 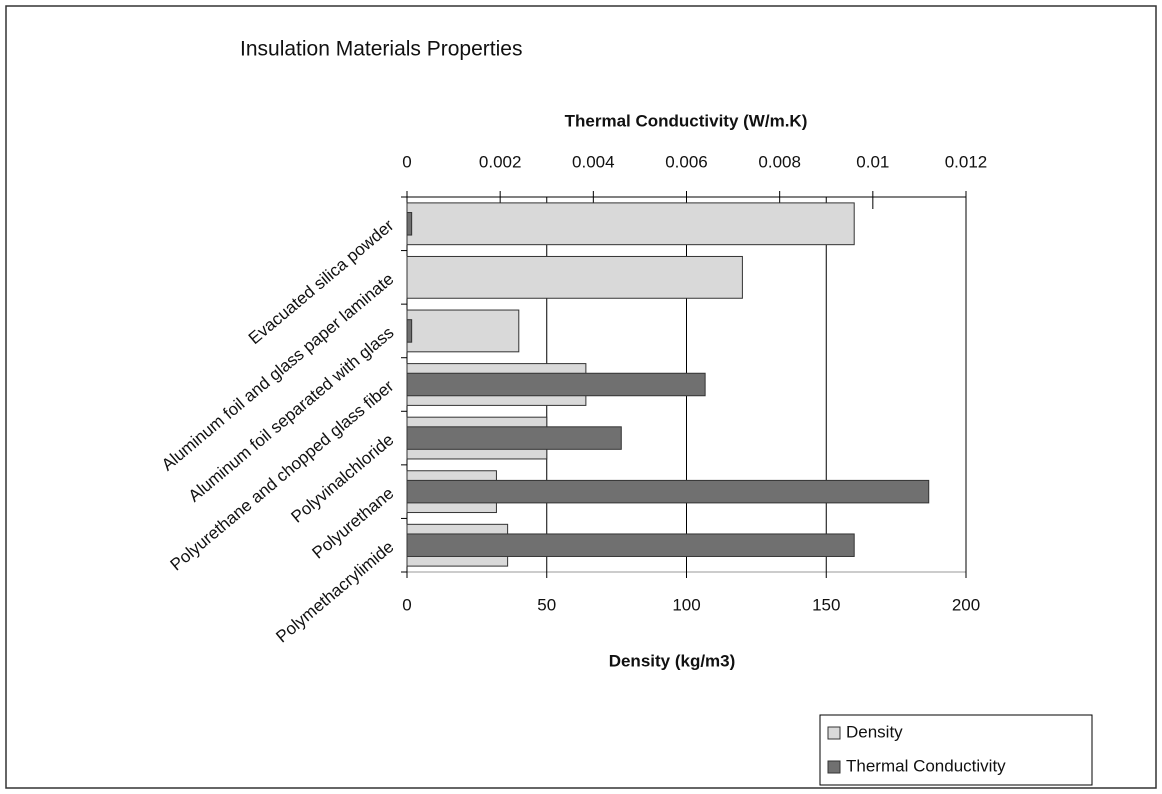 What do you see at coordinates (956, 750) in the screenshot?
I see `legend-box` at bounding box center [956, 750].